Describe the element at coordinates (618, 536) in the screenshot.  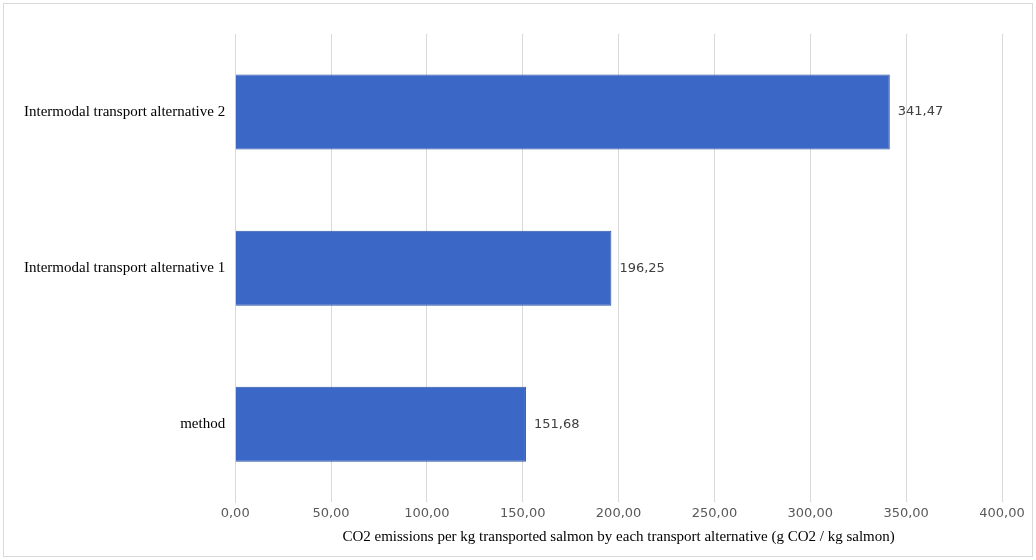
I see `x-axis-title: CO2 emissions per kg transported salmon by each transport alternative (g CO2 / kg salmon)` at that location.